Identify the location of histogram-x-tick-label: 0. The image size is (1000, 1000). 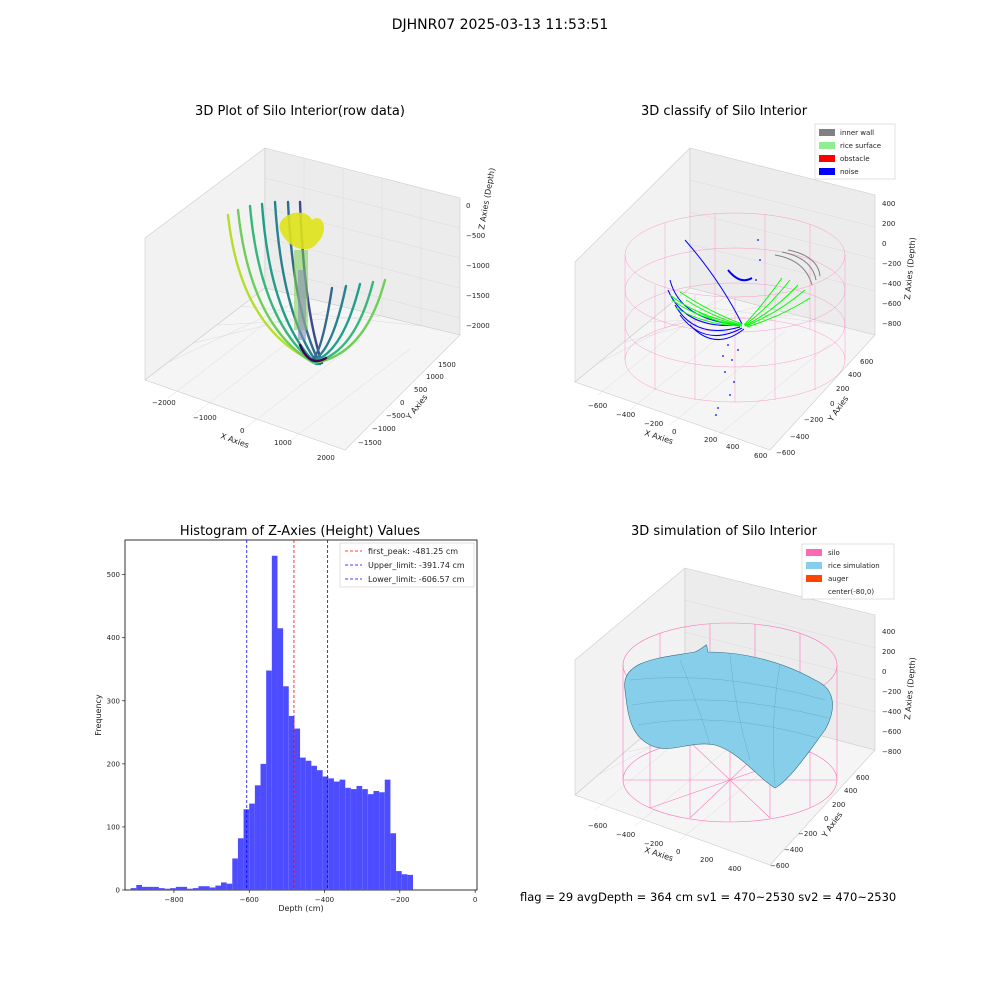
(475, 900).